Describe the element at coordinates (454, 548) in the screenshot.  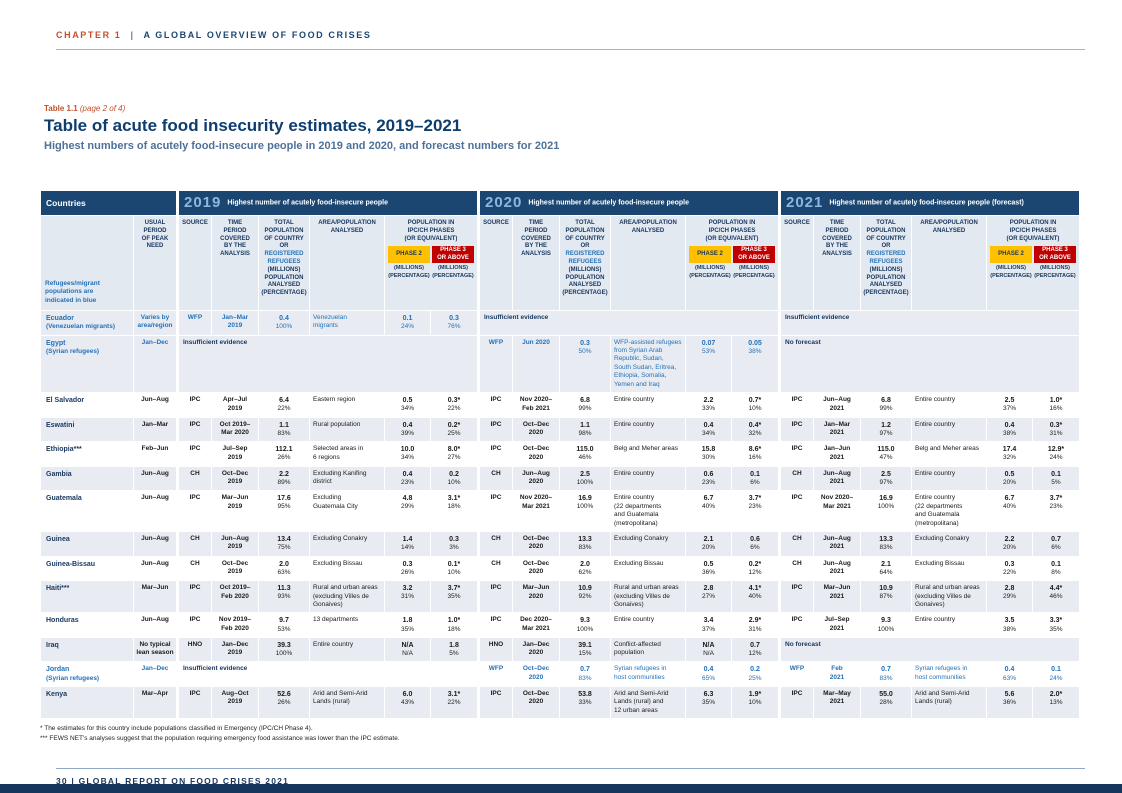
I see `phase-percentage: 3%` at that location.